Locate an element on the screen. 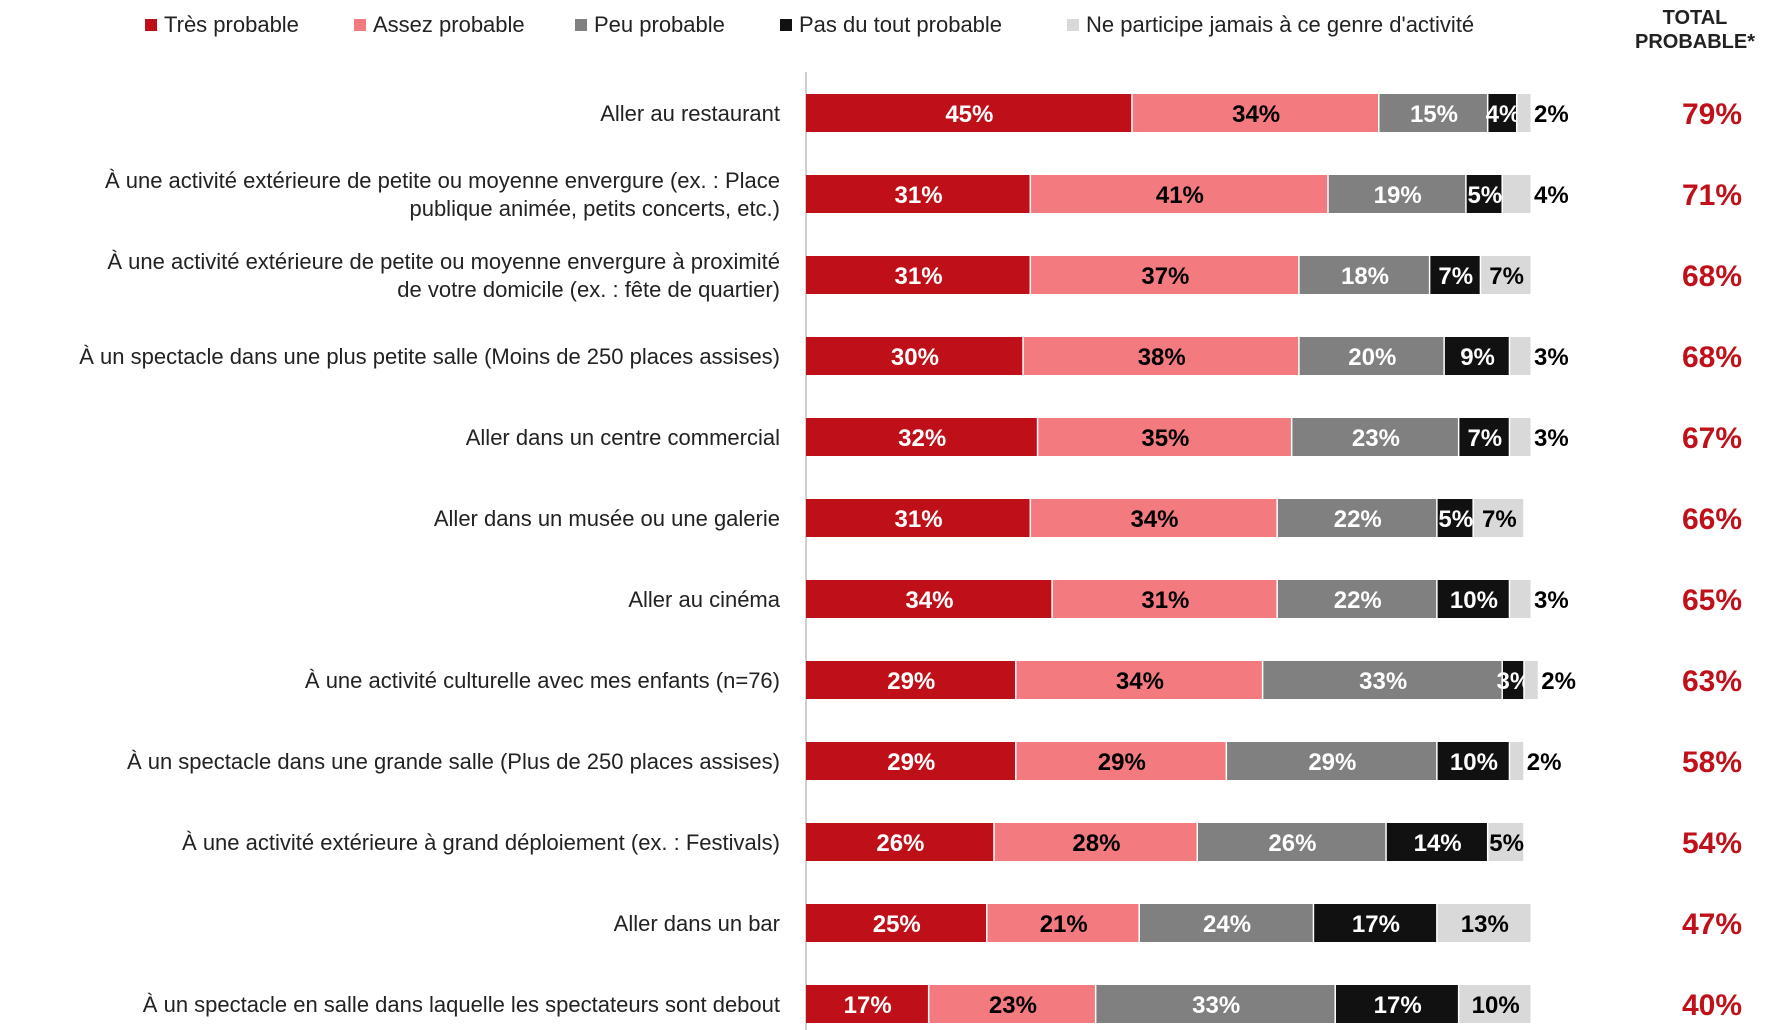 The image size is (1777, 1030). bar-value-label: 35% is located at coordinates (1165, 438).